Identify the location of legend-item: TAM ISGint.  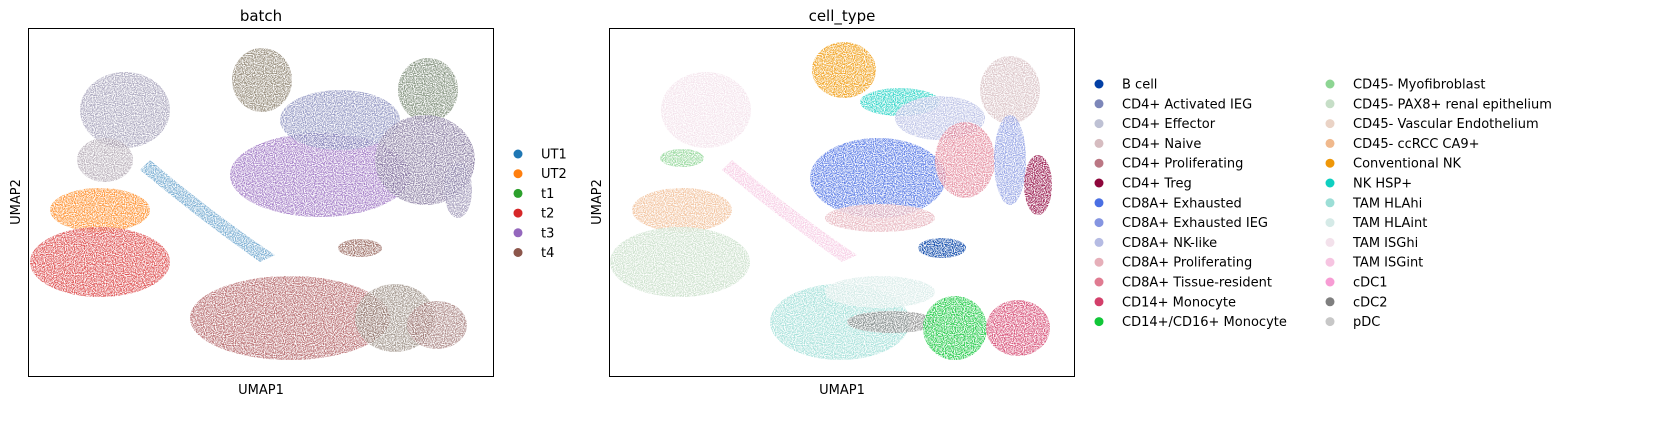
(1374, 263).